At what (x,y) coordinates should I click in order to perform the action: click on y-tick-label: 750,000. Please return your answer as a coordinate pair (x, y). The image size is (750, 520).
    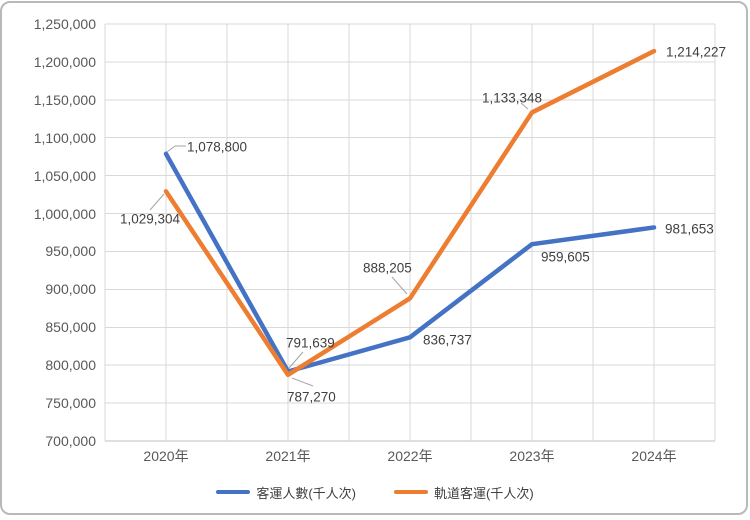
    Looking at the image, I should click on (70, 403).